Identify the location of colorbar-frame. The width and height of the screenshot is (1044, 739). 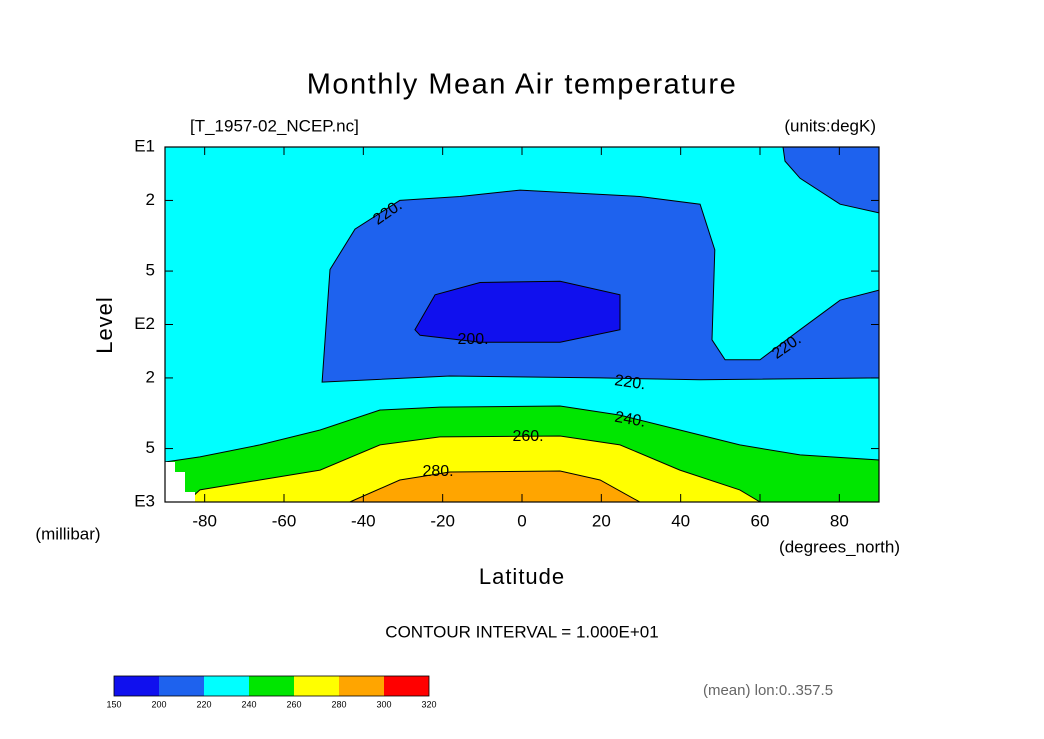
(271, 686).